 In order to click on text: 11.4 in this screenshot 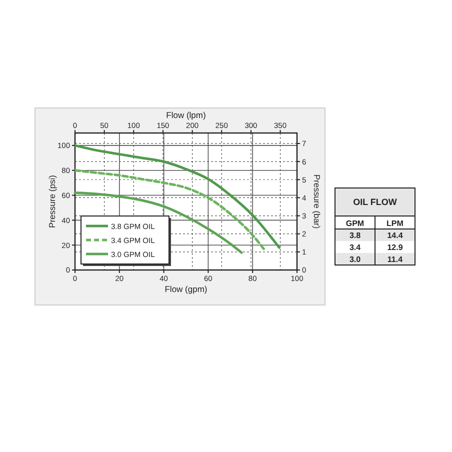, I will do `click(395, 259)`.